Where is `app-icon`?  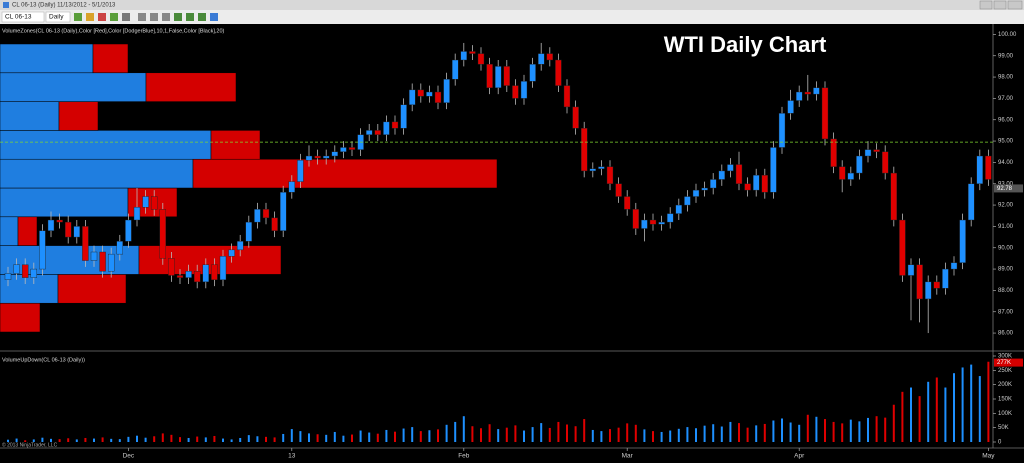
app-icon is located at coordinates (6, 5).